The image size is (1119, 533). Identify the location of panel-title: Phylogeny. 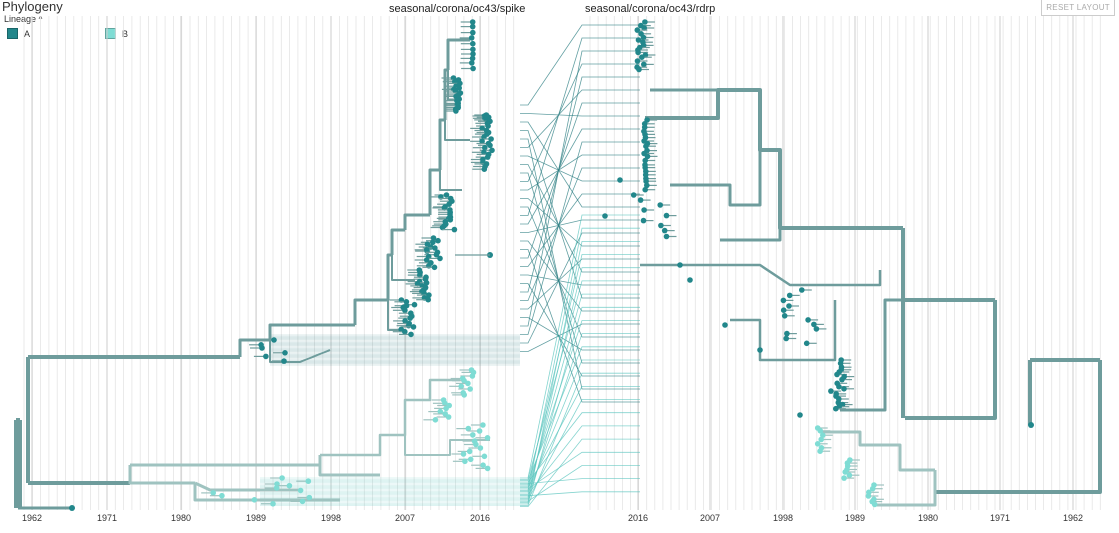
(32, 7).